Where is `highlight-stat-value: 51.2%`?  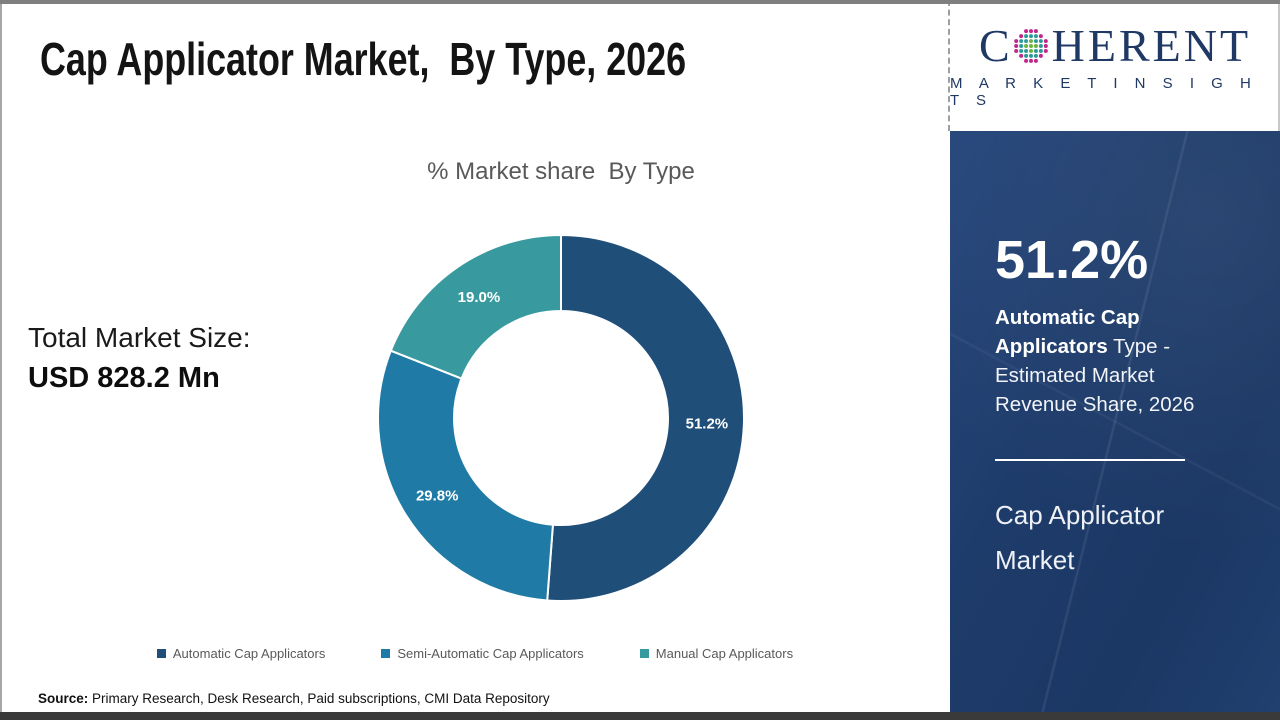 highlight-stat-value: 51.2% is located at coordinates (1072, 260).